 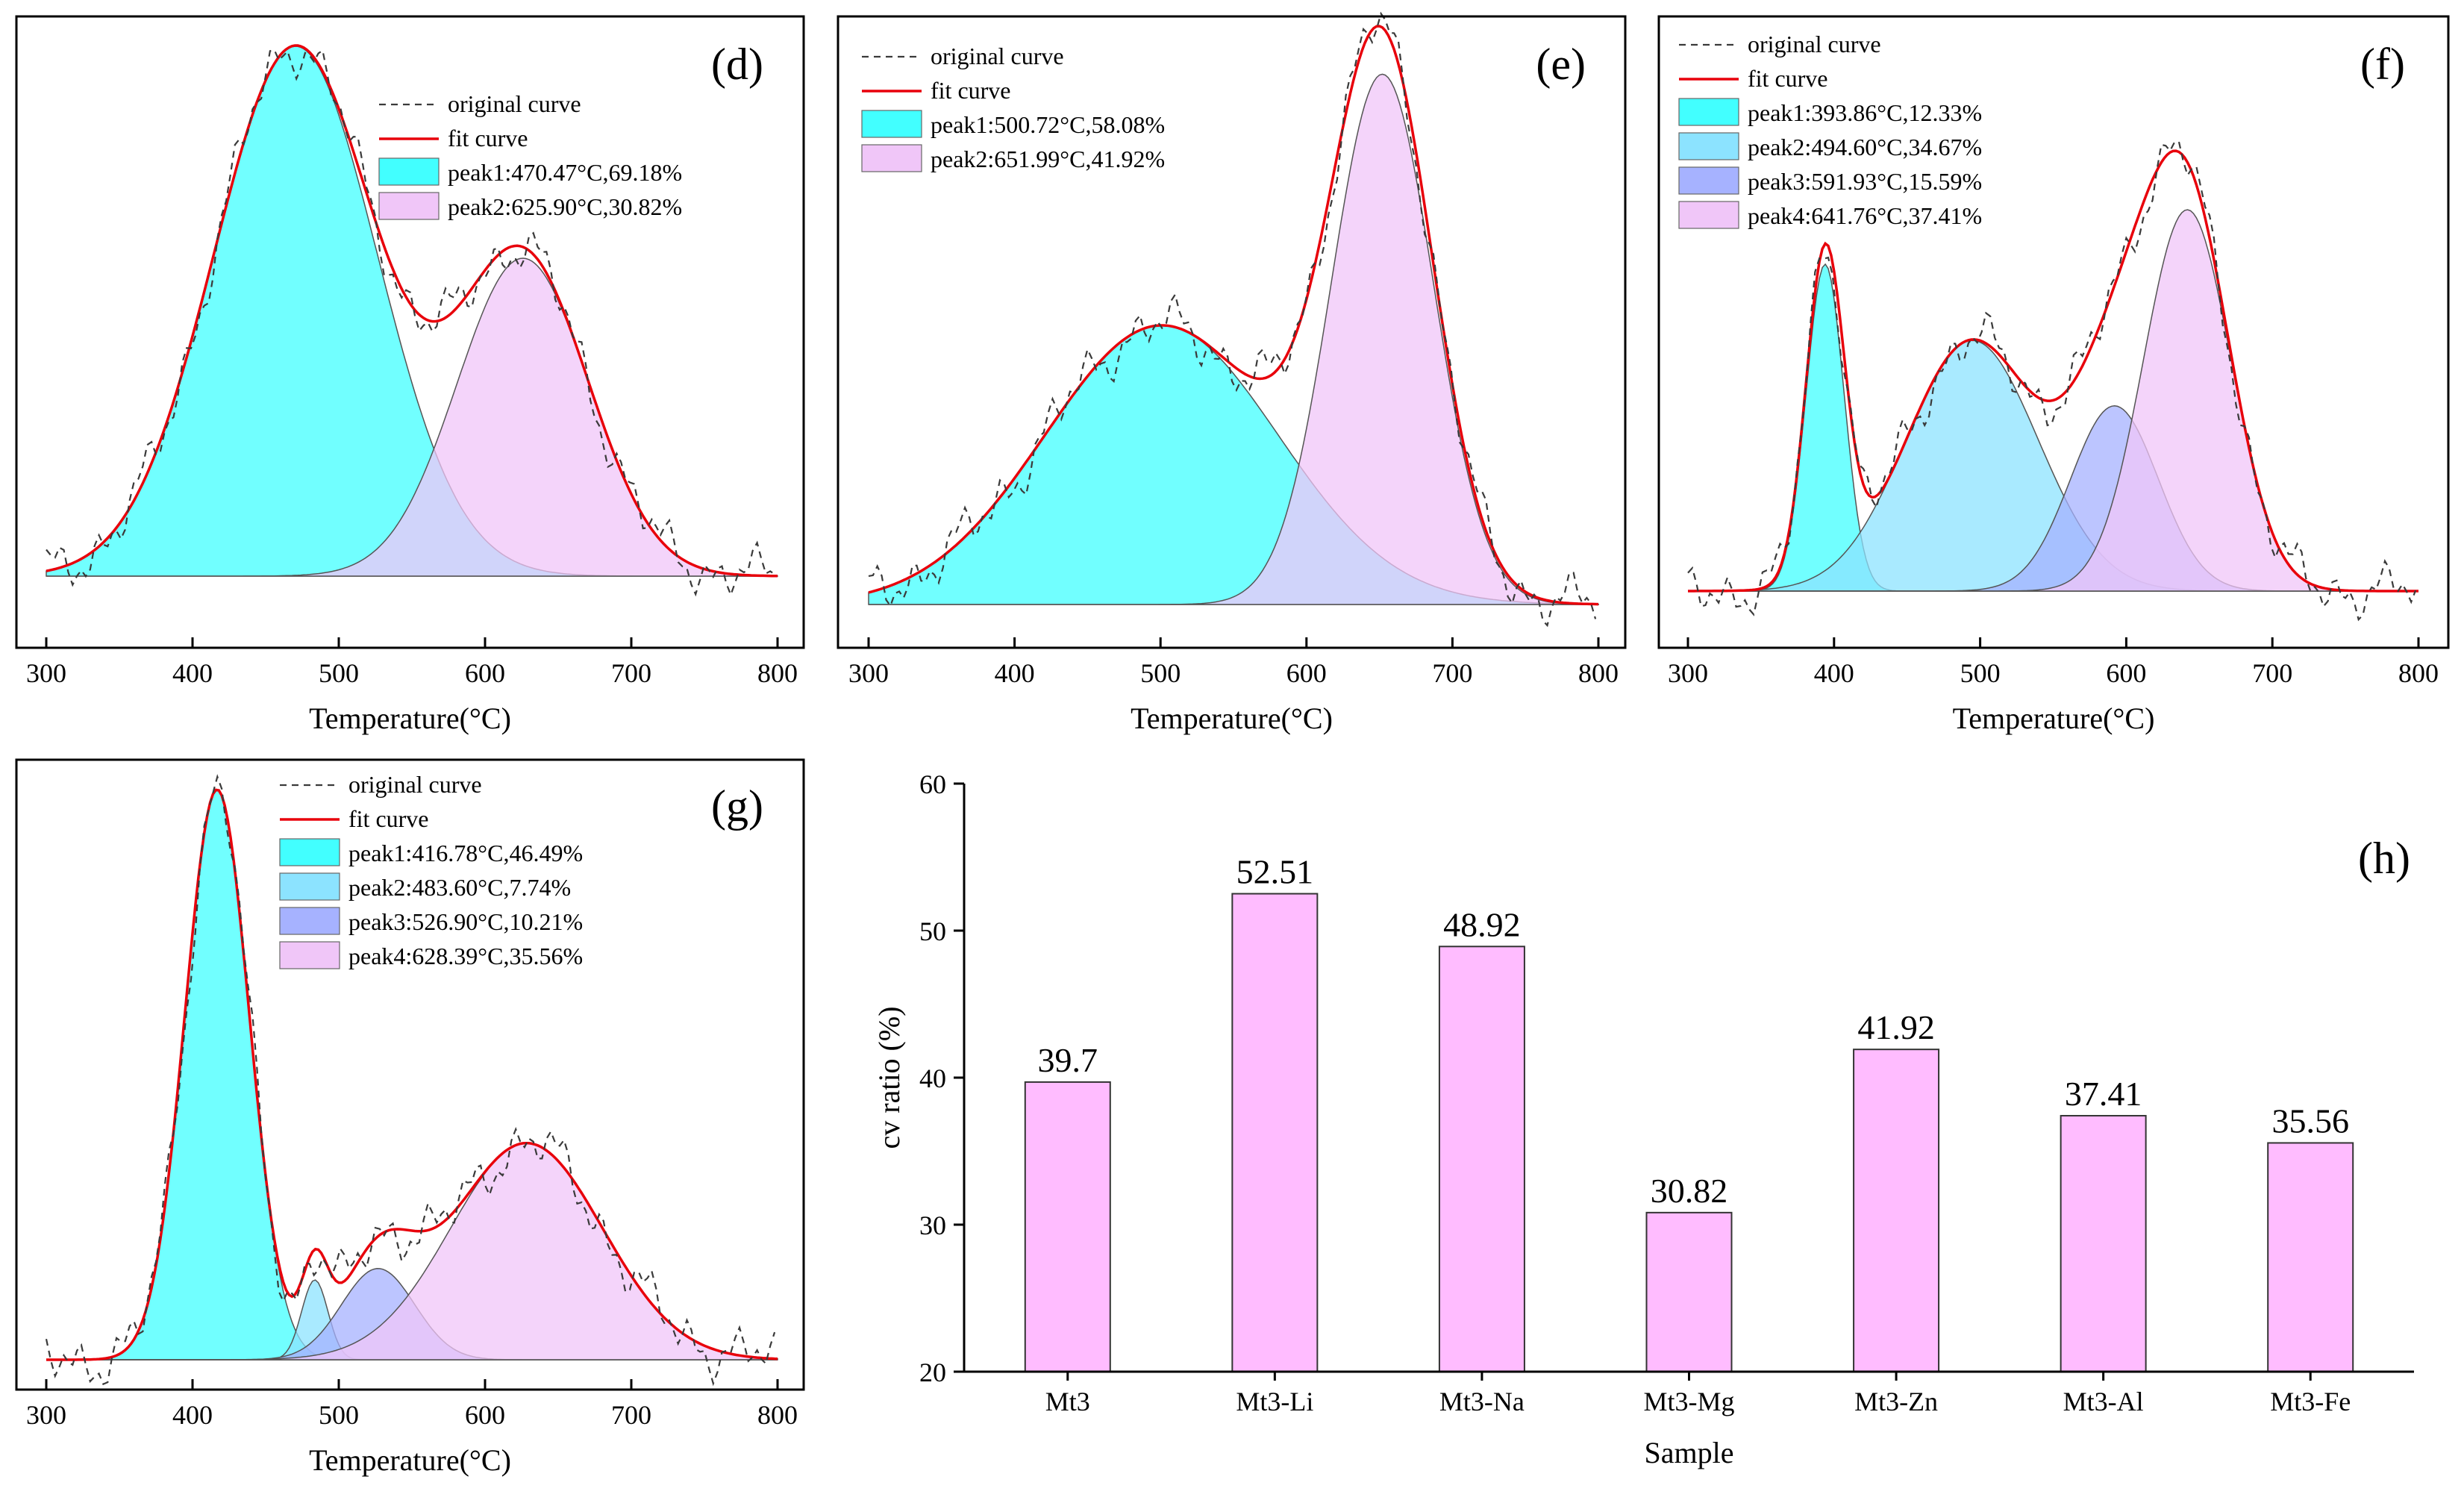 I want to click on x-tick-label: Mt3-Mg, so click(x=1688, y=1401).